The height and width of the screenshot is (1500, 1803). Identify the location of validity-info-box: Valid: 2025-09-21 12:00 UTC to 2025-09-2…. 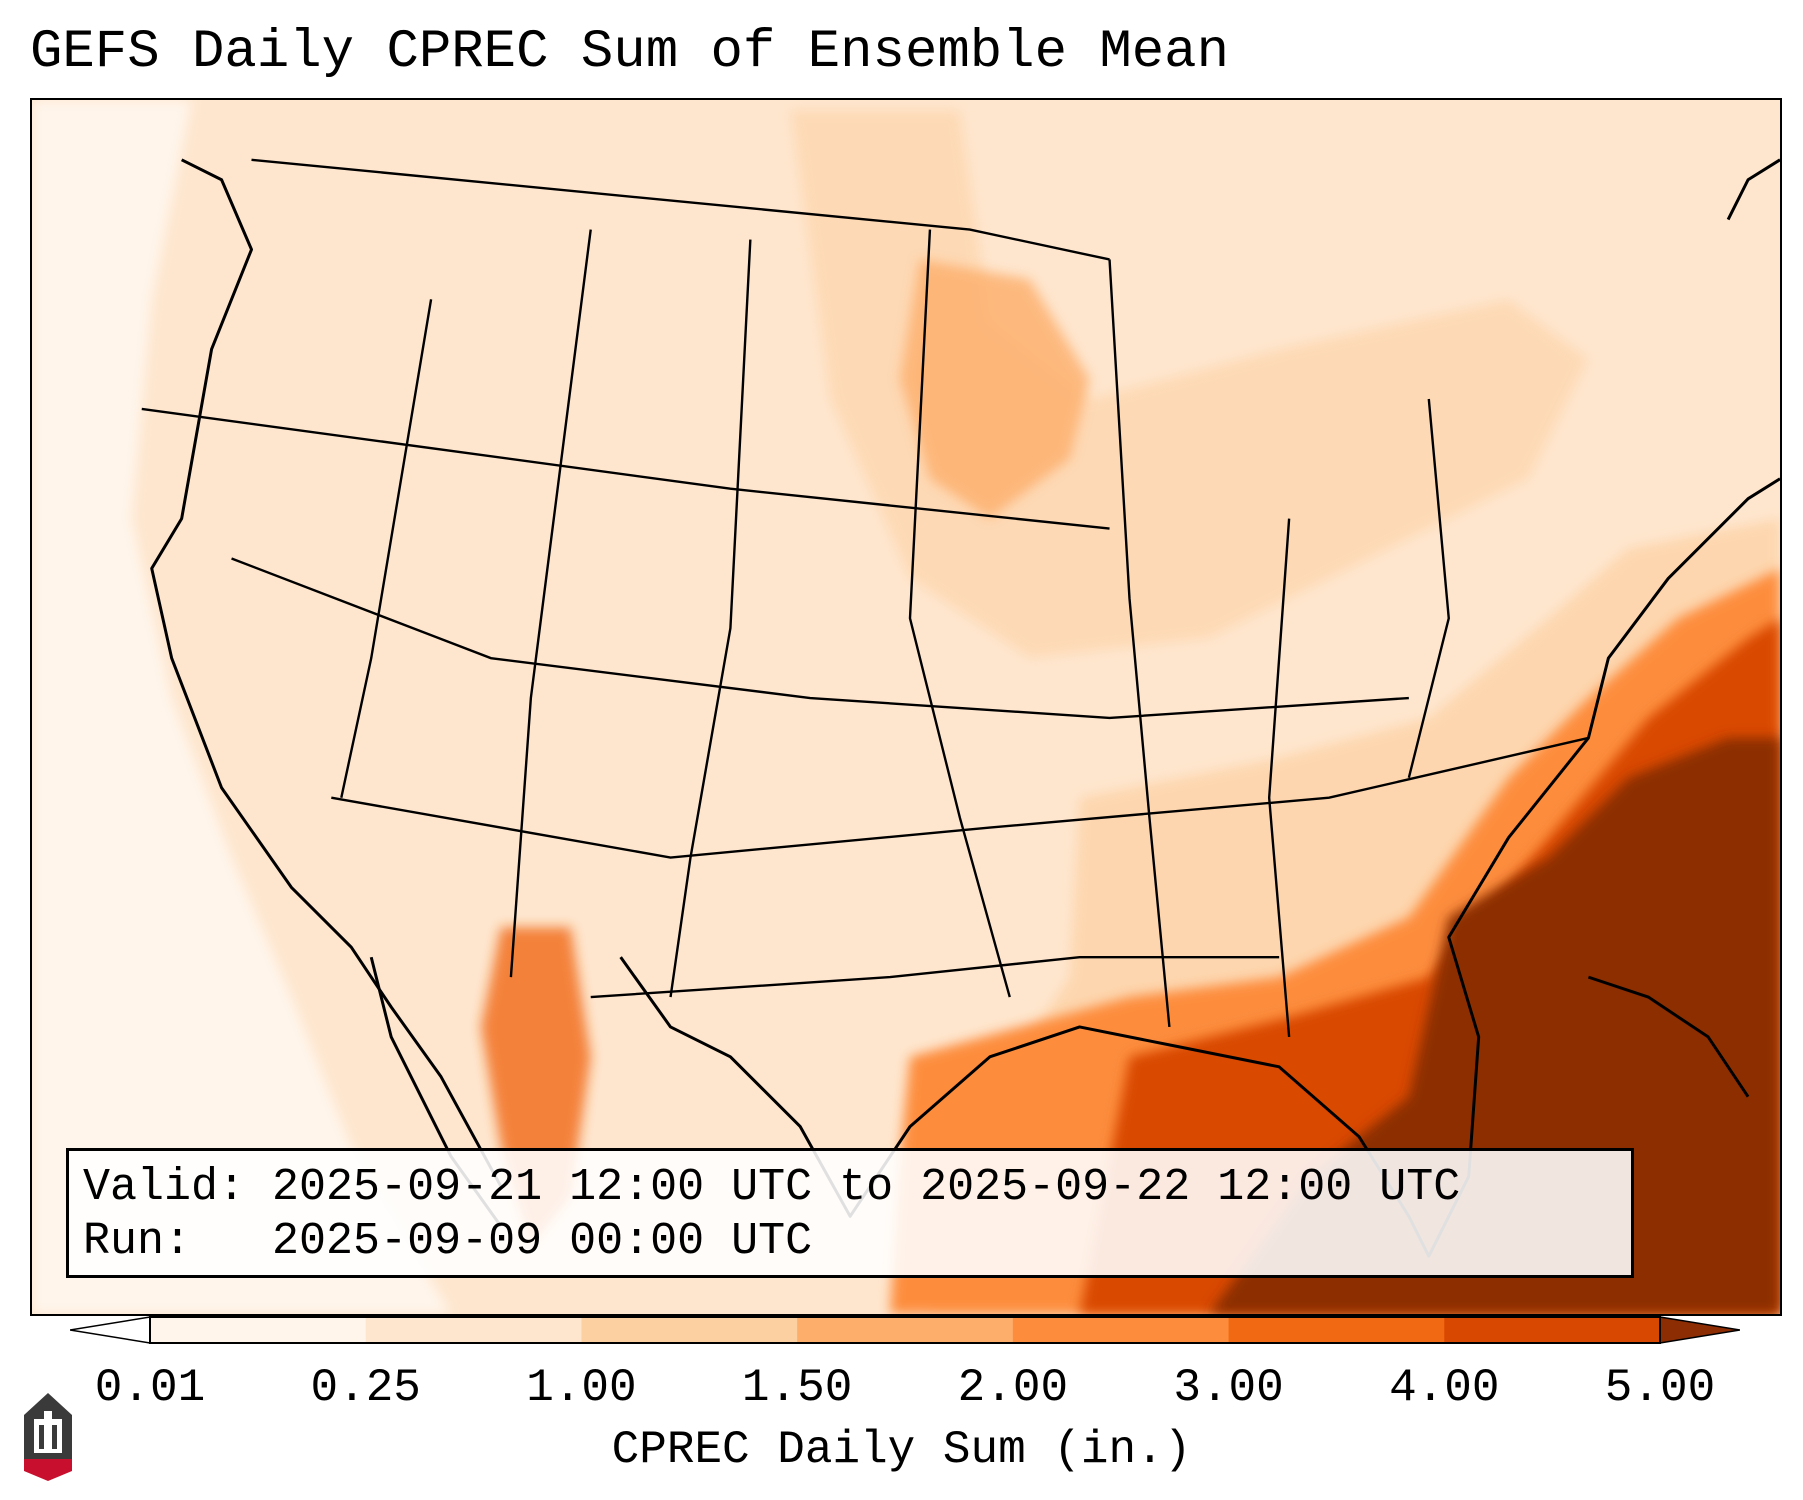
(850, 1213).